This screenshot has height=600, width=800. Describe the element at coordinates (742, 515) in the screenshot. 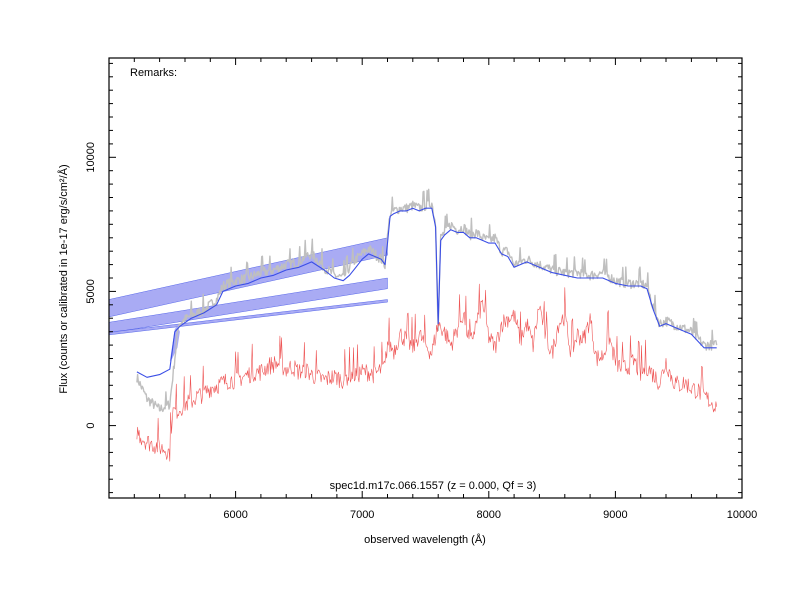

I see `x-tick-label-10000: 10000` at that location.